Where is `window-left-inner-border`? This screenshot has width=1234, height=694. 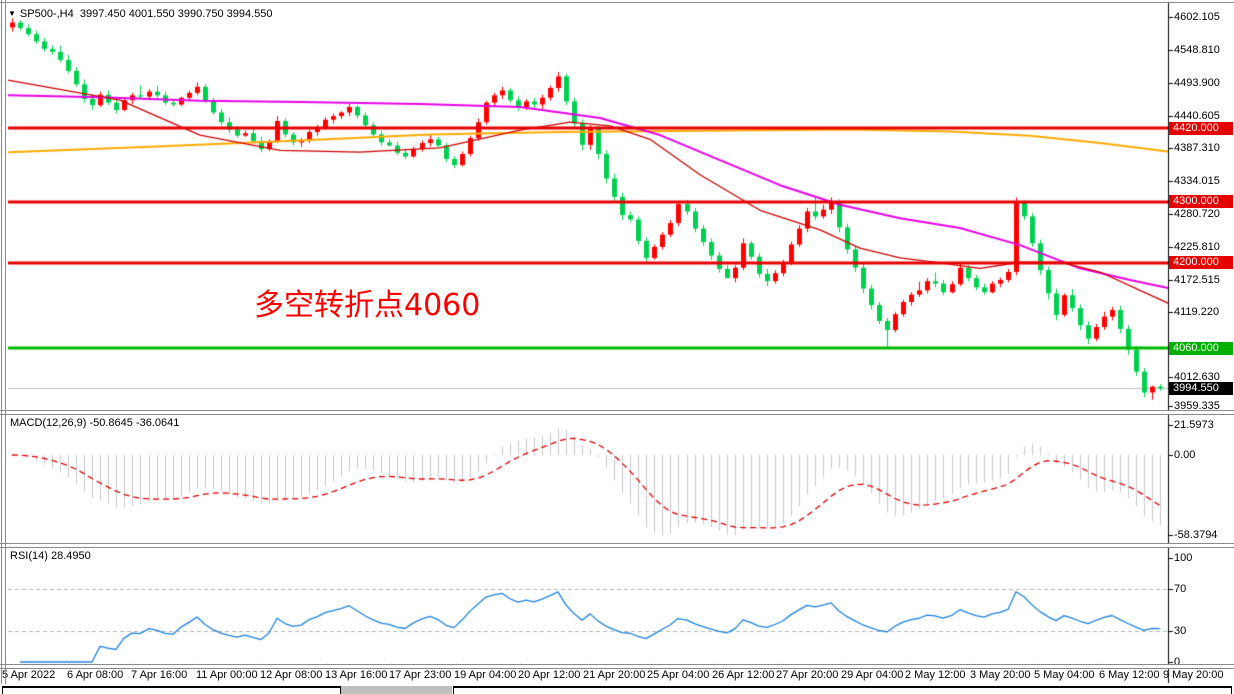
window-left-inner-border is located at coordinates (5, 347).